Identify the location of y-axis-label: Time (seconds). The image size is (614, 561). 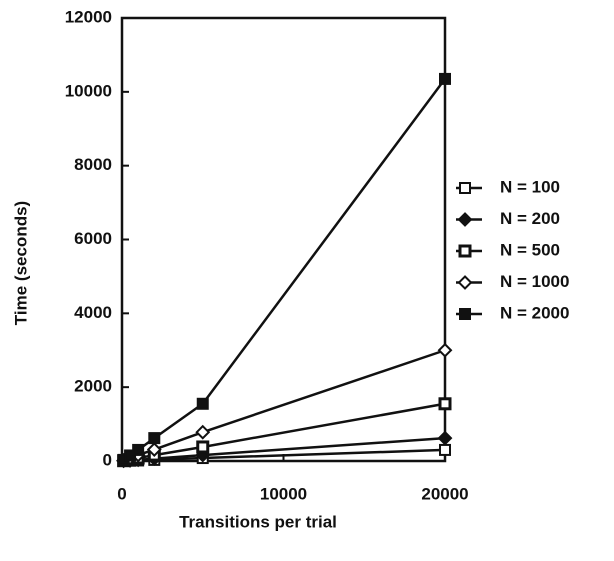
(20, 263).